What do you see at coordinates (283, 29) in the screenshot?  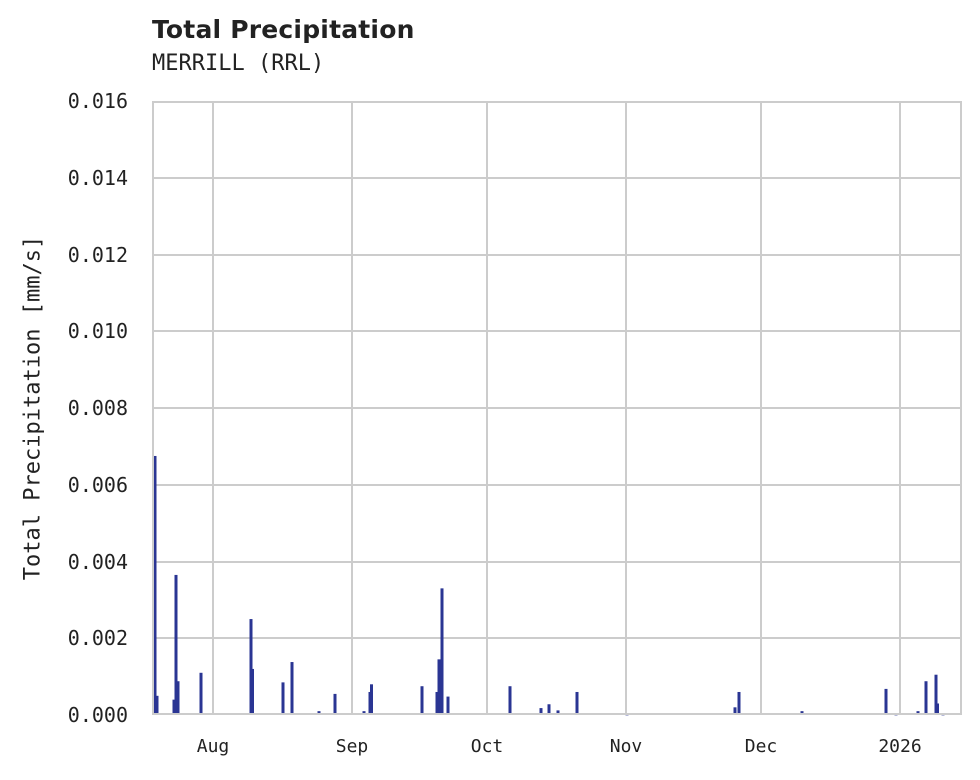 I see `chart-title: Total Precipitation` at bounding box center [283, 29].